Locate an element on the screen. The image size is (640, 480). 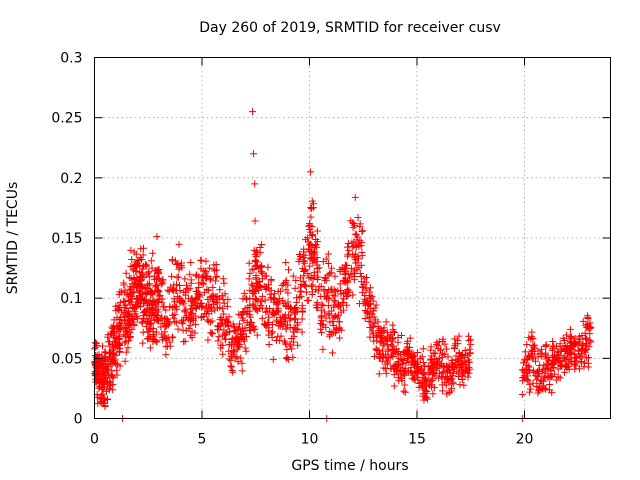
x-tick-label: 0 is located at coordinates (94, 440).